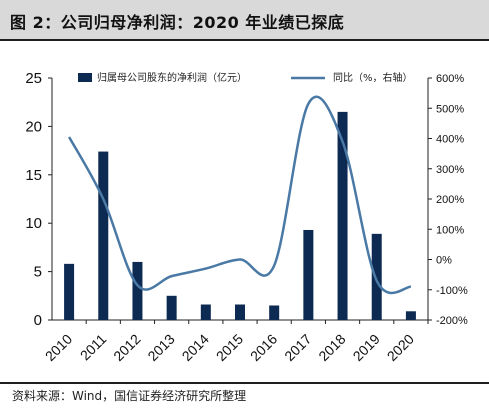 Image resolution: width=489 pixels, height=408 pixels. I want to click on legend-bar-swatch, so click(85, 77).